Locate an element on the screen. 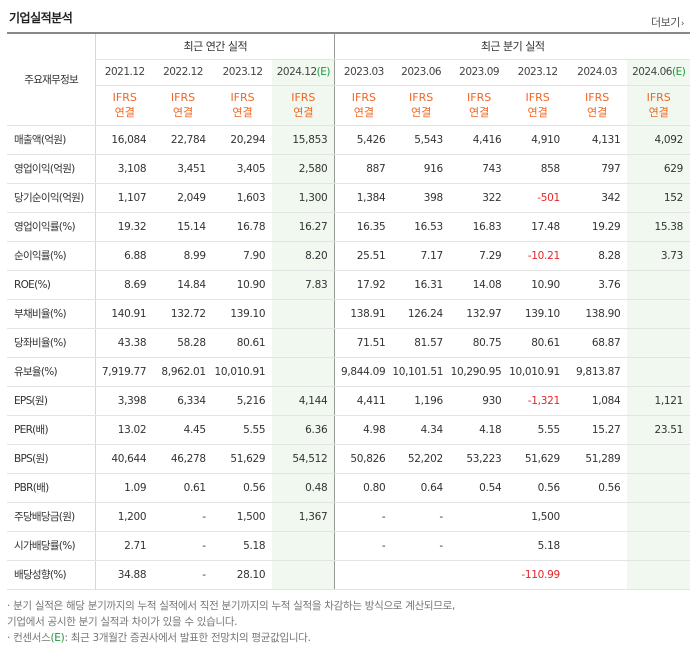 The image size is (694, 648). table-cell: 0.48 is located at coordinates (303, 488).